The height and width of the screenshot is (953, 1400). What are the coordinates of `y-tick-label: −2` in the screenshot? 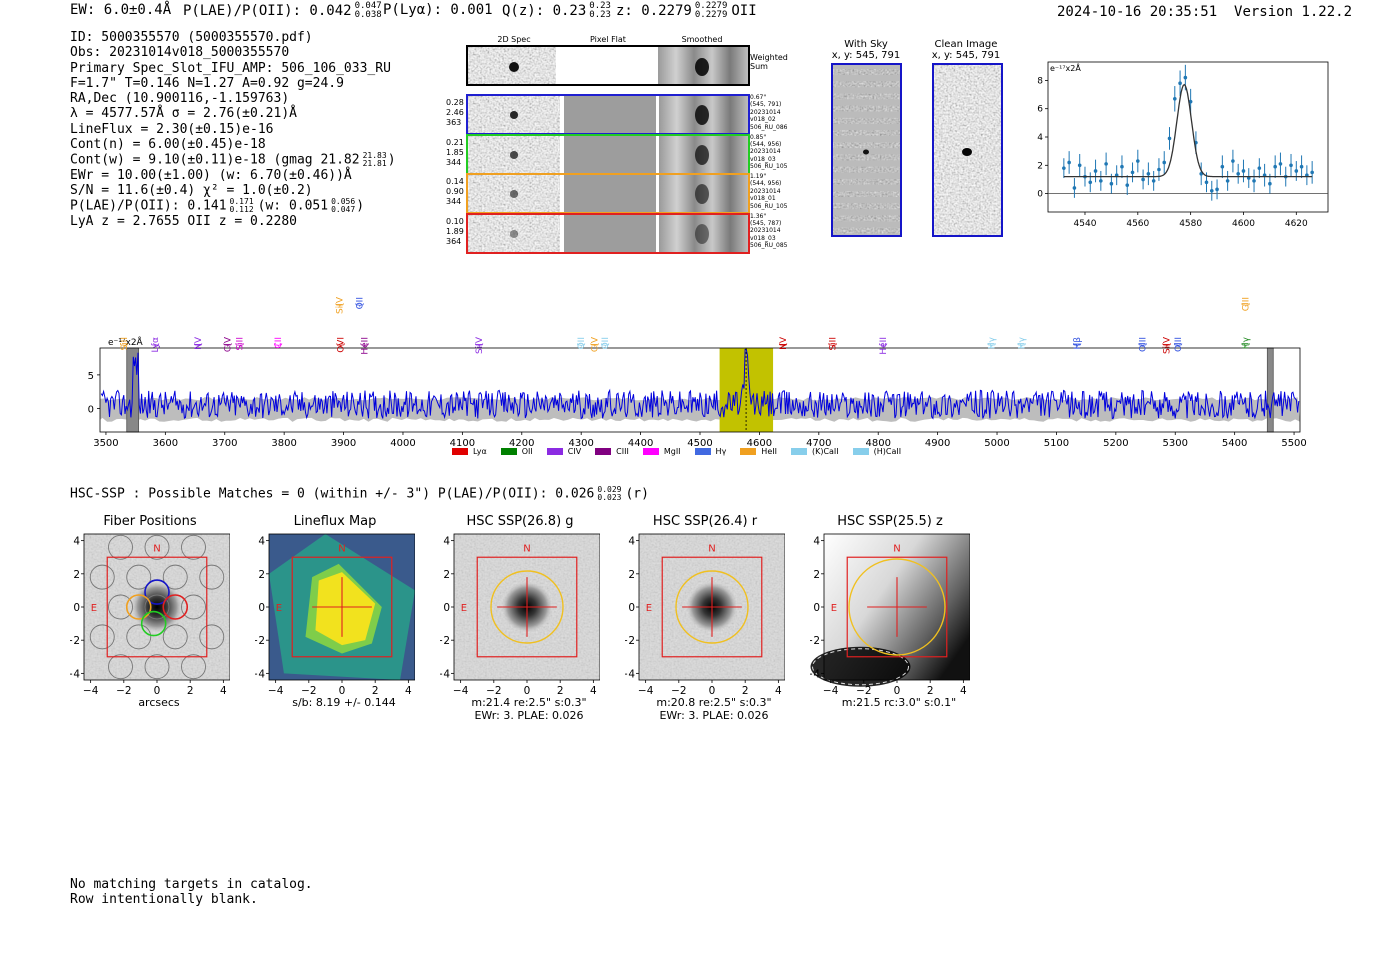 It's located at (815, 641).